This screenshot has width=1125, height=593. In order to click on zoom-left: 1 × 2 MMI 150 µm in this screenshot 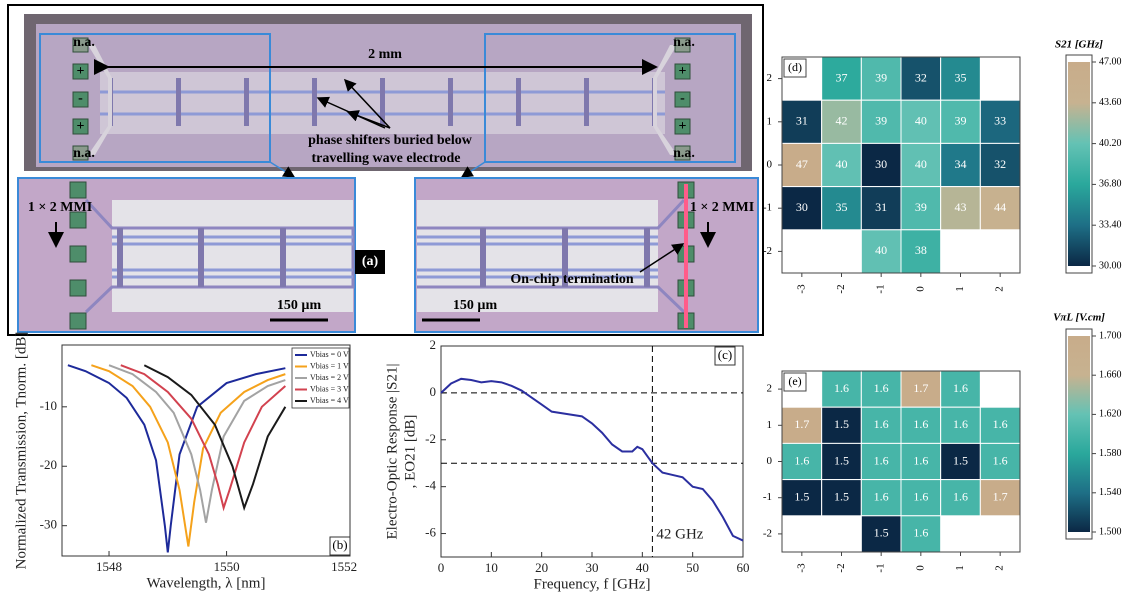, I will do `click(186, 255)`.